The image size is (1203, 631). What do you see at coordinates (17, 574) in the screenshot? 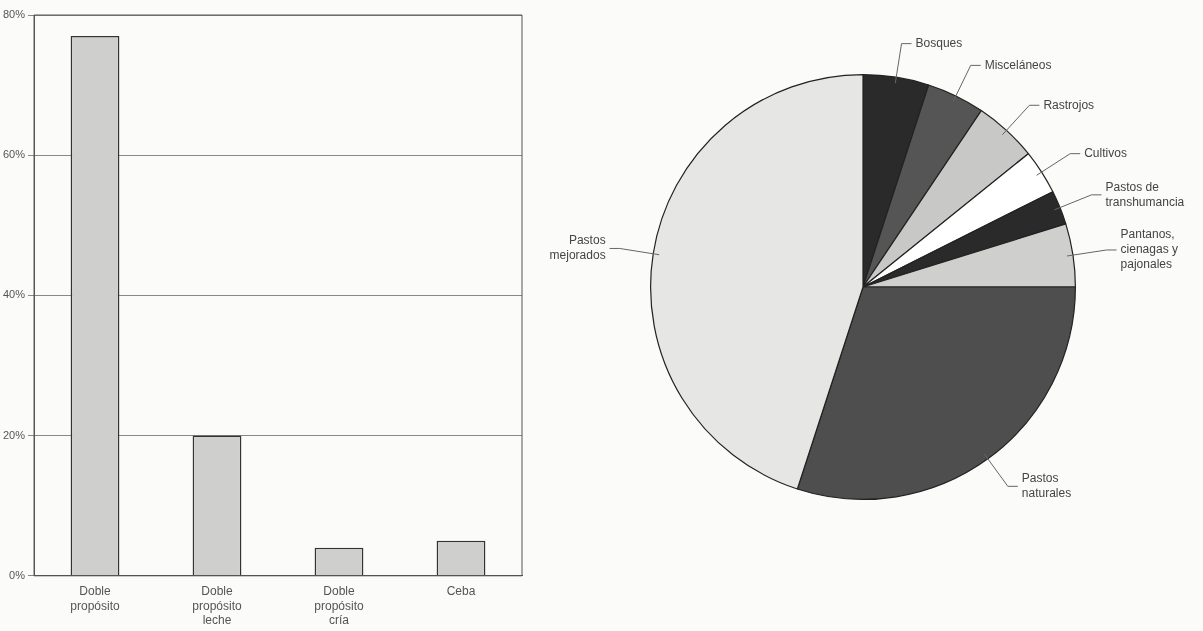
I see `y-tick-label: 0%` at bounding box center [17, 574].